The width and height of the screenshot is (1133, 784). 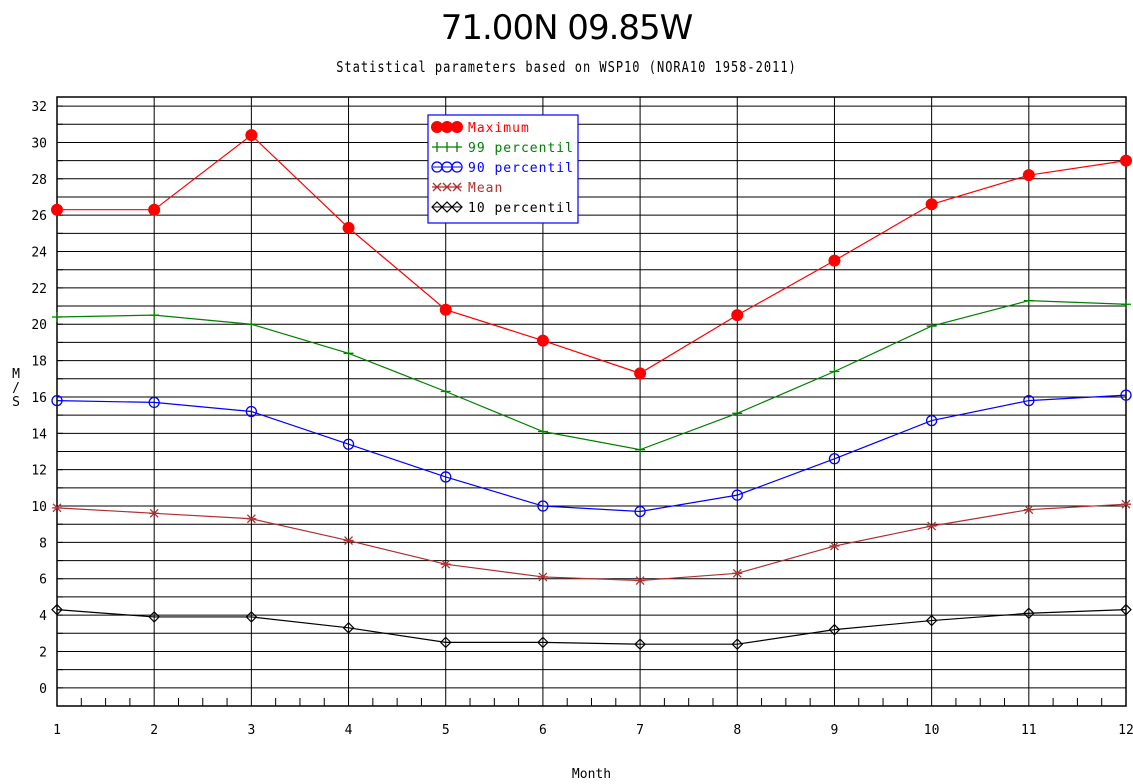 I want to click on legend-label: 90 percentil, so click(x=521, y=168).